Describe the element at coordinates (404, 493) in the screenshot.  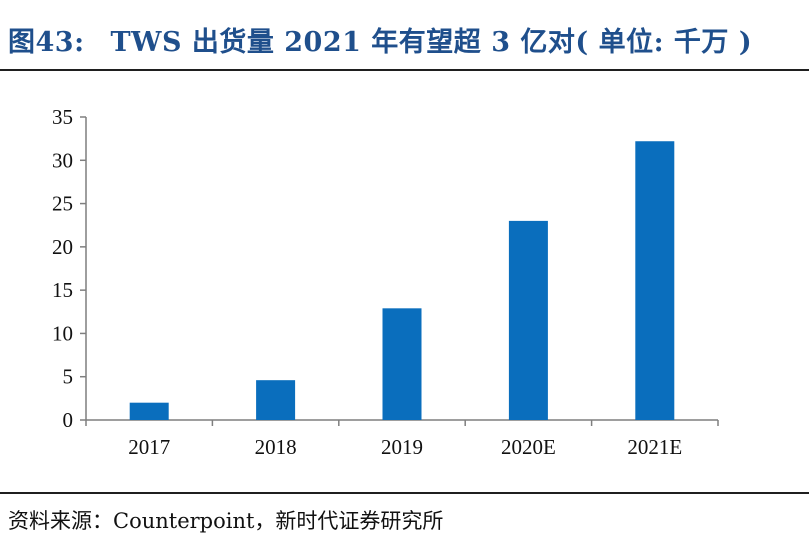
I see `bottom-divider` at that location.